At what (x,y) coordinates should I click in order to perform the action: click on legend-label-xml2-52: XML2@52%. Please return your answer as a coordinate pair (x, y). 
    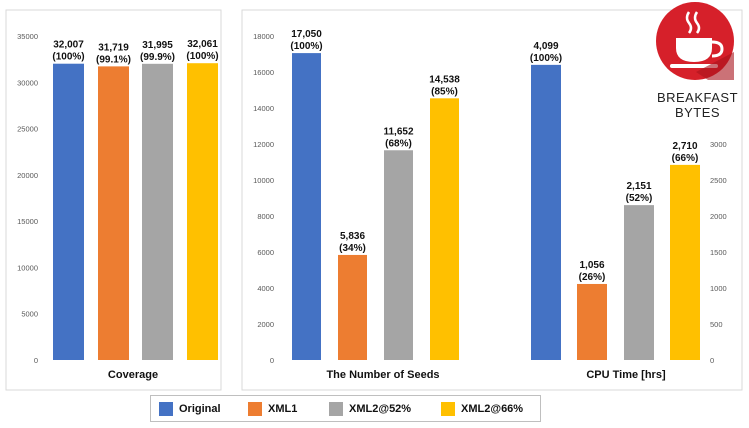
    Looking at the image, I should click on (380, 409).